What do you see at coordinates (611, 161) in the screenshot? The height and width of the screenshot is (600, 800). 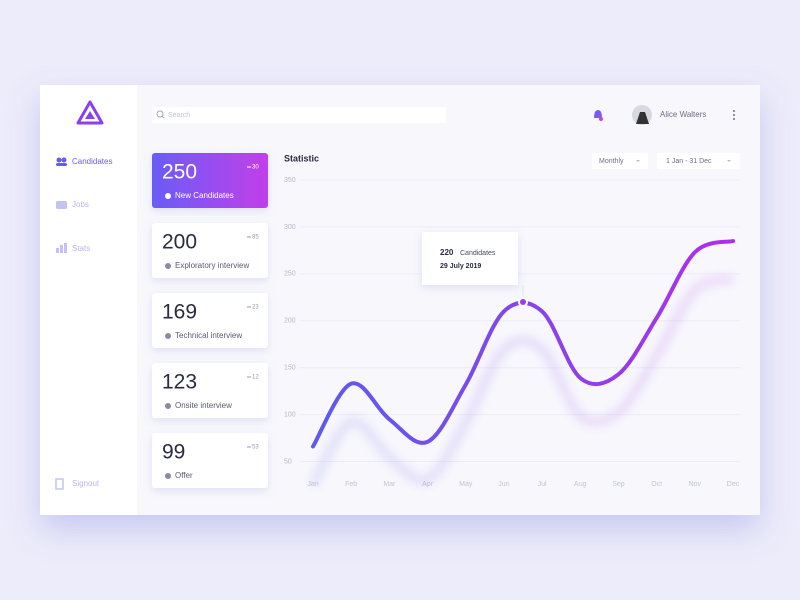 I see `filter-label: Monthly` at bounding box center [611, 161].